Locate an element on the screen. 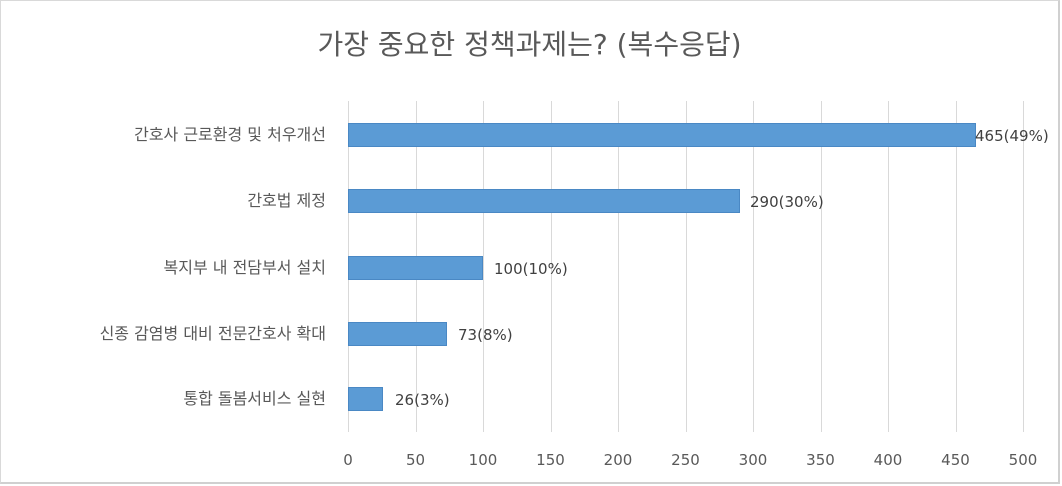  category-label: 통합 돌봄서비스 실현 is located at coordinates (254, 398).